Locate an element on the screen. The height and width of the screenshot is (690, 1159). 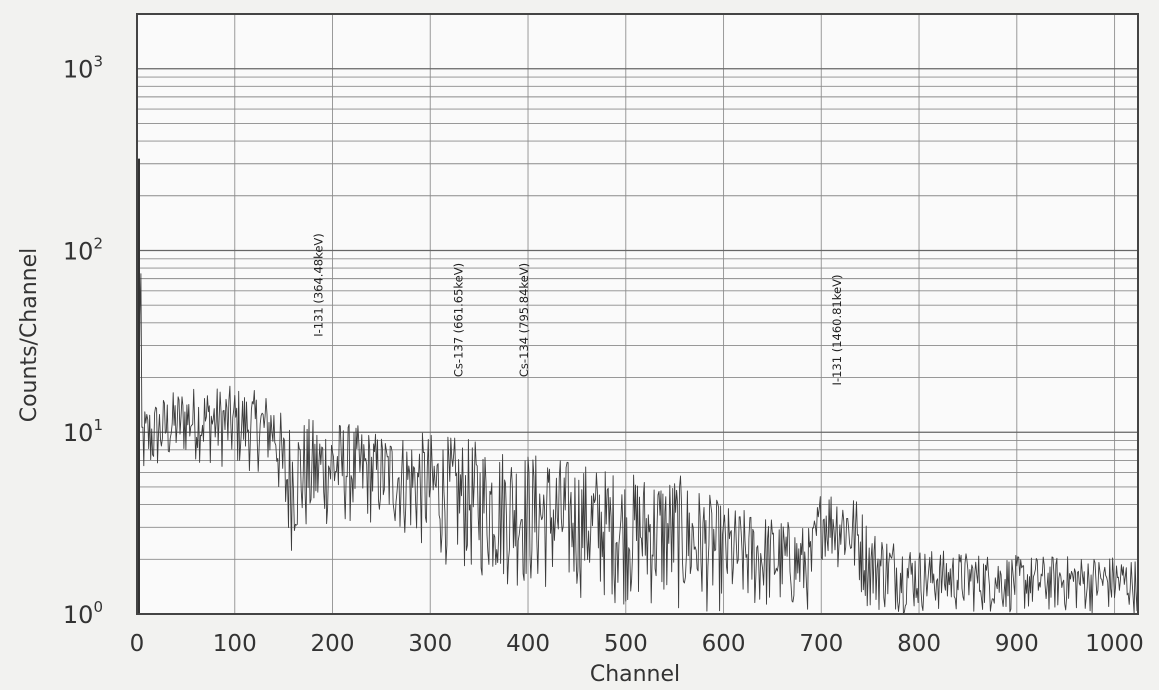
x-tick-label: 400 is located at coordinates (528, 644).